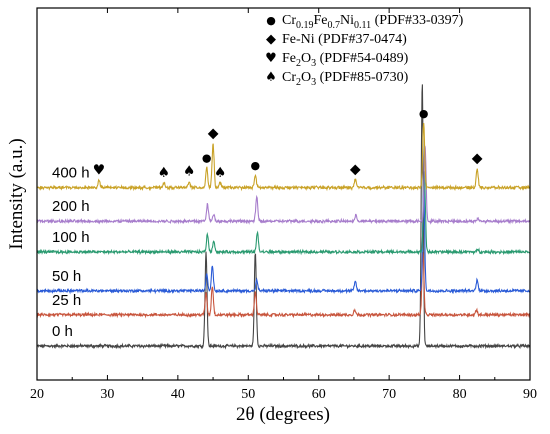 Image resolution: width=550 pixels, height=434 pixels. What do you see at coordinates (389, 394) in the screenshot?
I see `x-tick-label: 70` at bounding box center [389, 394].